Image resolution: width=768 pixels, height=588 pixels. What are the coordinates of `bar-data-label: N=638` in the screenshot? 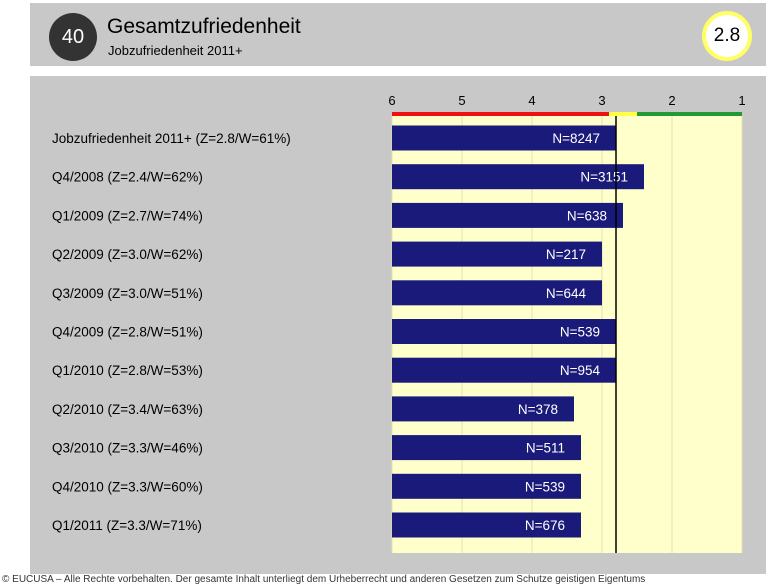 It's located at (587, 215).